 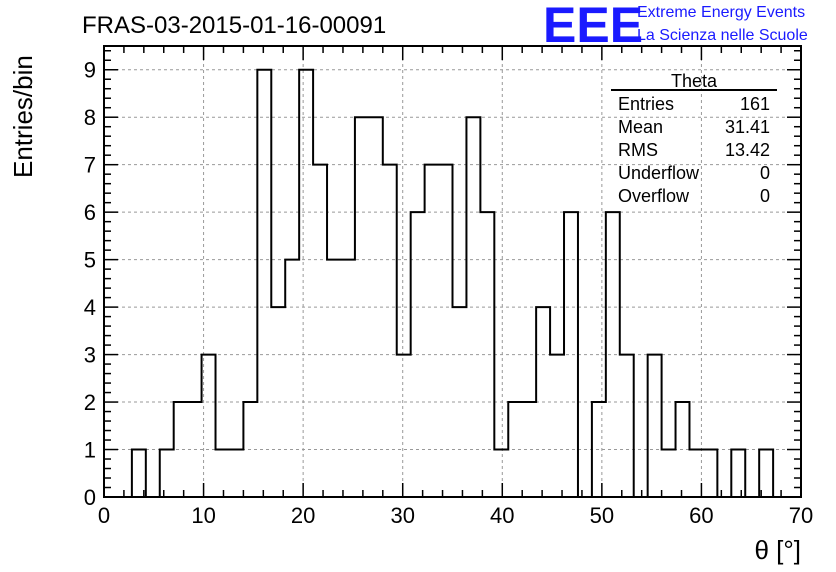 What do you see at coordinates (747, 127) in the screenshot?
I see `stats-value: 31.41` at bounding box center [747, 127].